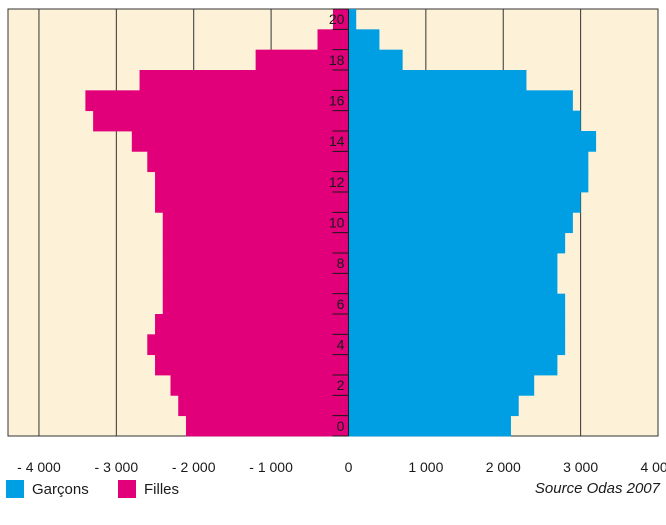 This screenshot has width=666, height=525. Describe the element at coordinates (341, 345) in the screenshot. I see `age-tick-label: 4` at that location.